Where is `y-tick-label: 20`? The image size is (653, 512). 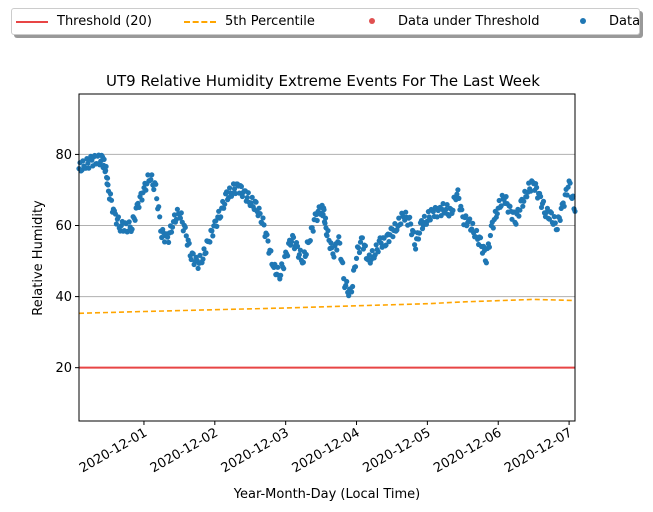
y-tick-label: 20 is located at coordinates (63, 368).